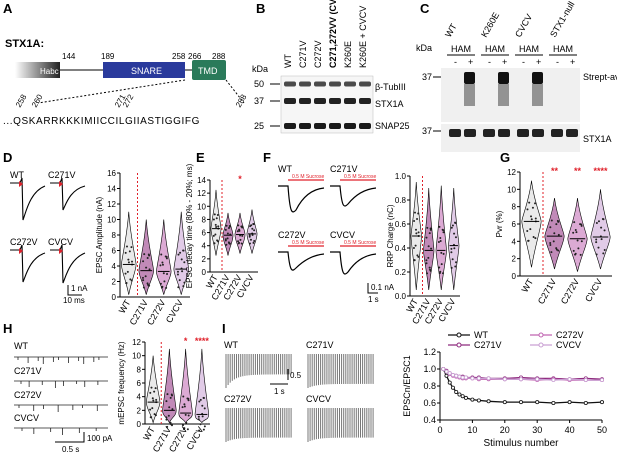  What do you see at coordinates (427, 77) in the screenshot?
I see `blot-c-marker-37-top: 37` at bounding box center [427, 77].